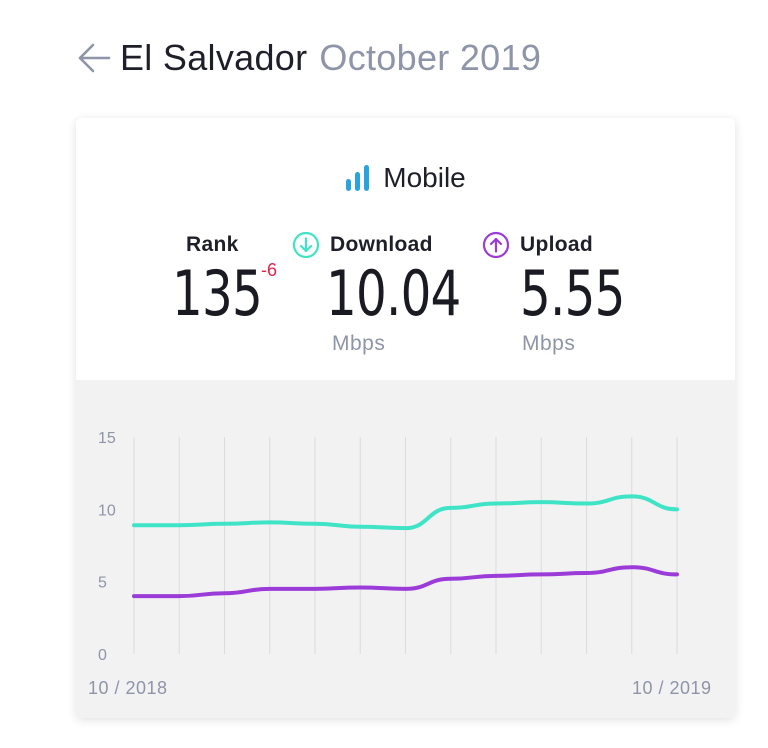  What do you see at coordinates (496, 245) in the screenshot?
I see `arrow-up-circle-icon` at bounding box center [496, 245].